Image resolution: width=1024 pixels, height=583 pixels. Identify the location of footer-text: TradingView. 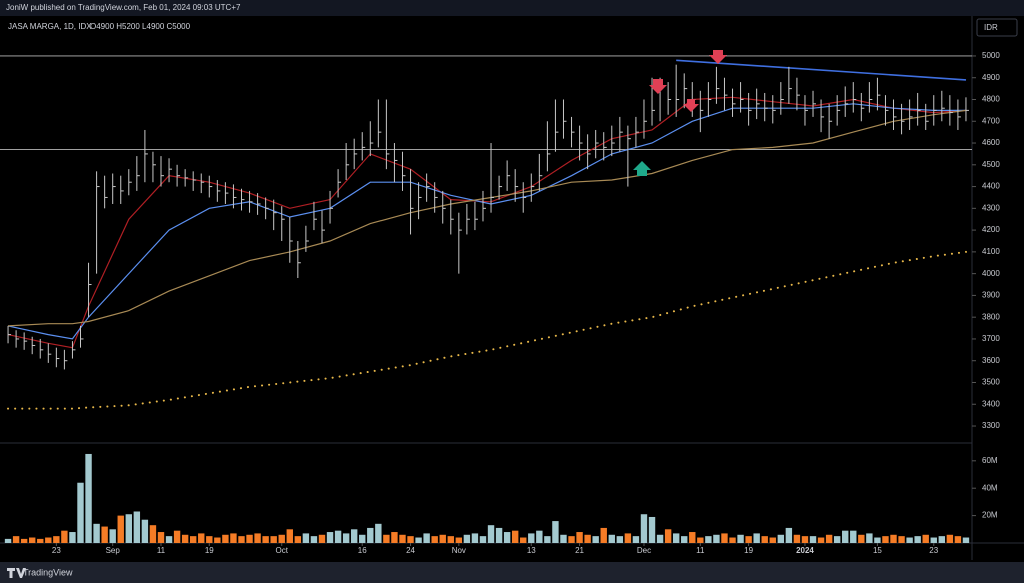
(48, 572).